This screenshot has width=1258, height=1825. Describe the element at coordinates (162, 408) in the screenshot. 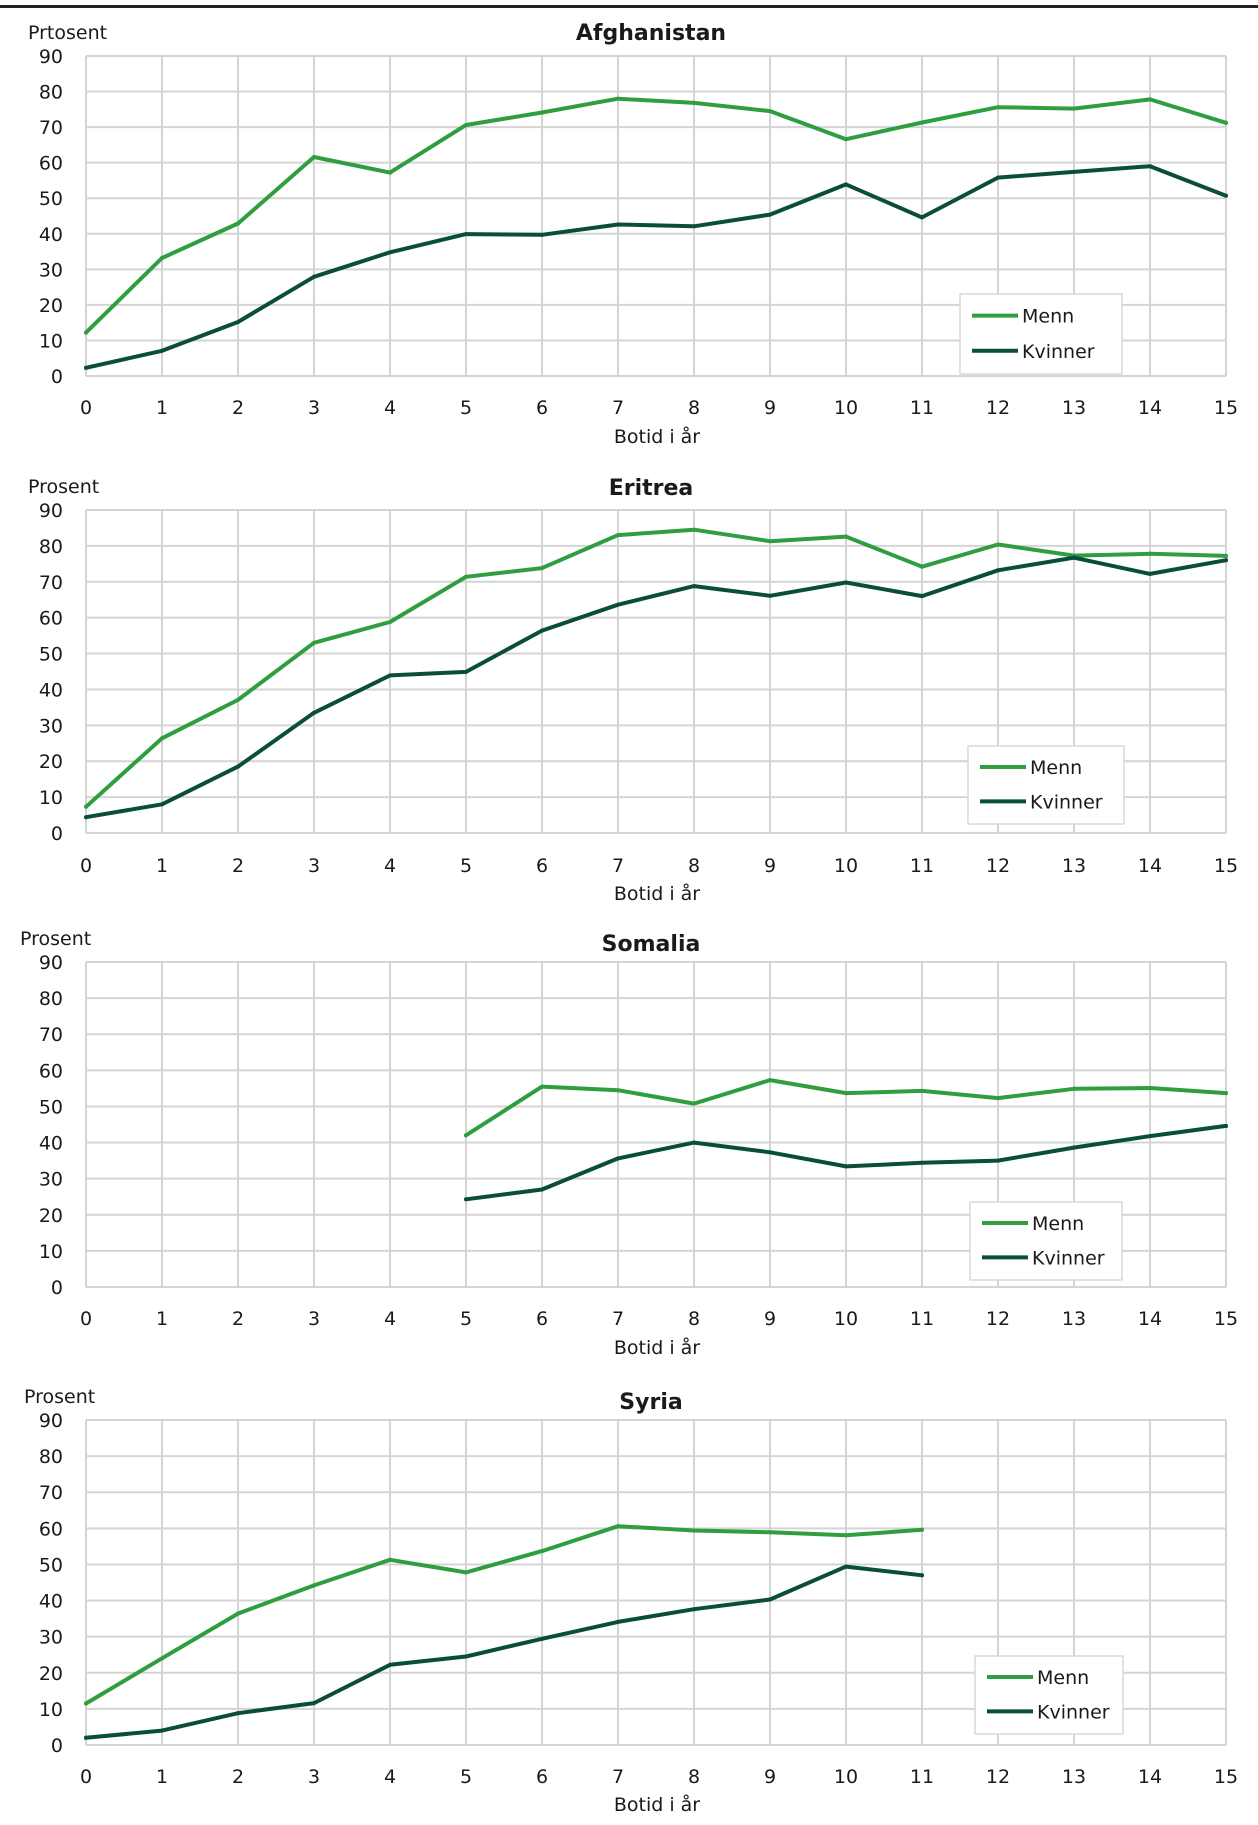

I see `x-tick-label: 1` at that location.